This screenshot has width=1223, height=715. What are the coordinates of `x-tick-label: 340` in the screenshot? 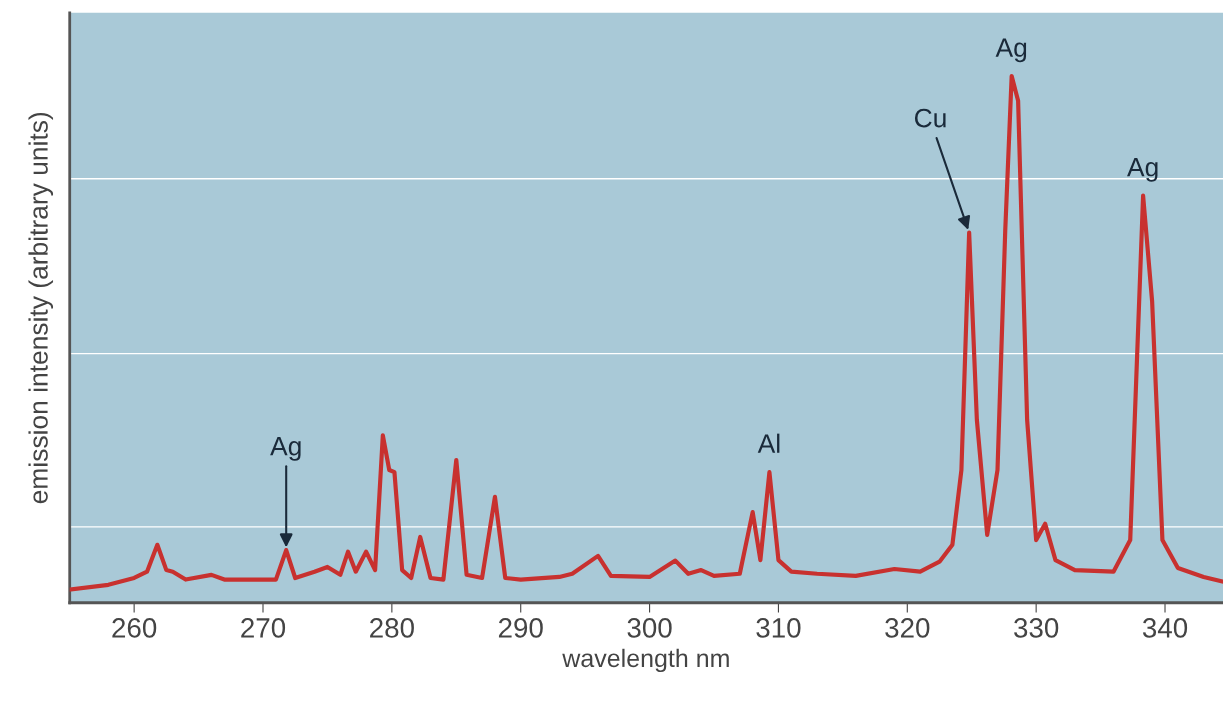 It's located at (1165, 628).